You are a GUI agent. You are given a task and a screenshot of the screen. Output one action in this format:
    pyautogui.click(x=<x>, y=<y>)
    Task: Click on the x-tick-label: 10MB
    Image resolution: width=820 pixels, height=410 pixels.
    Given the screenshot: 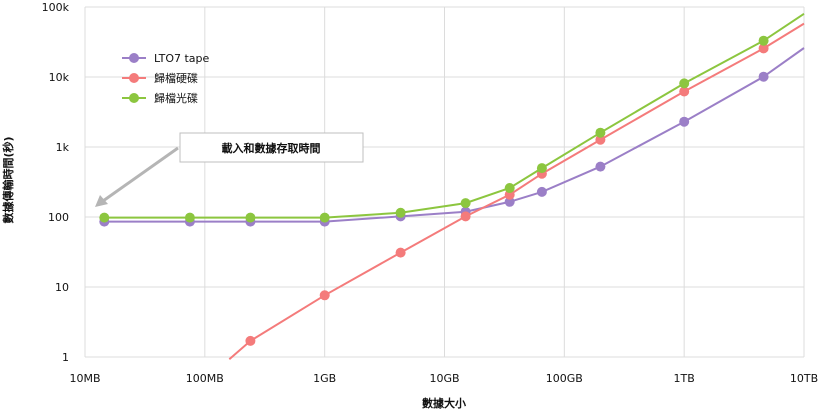 What is the action you would take?
    pyautogui.click(x=84, y=378)
    